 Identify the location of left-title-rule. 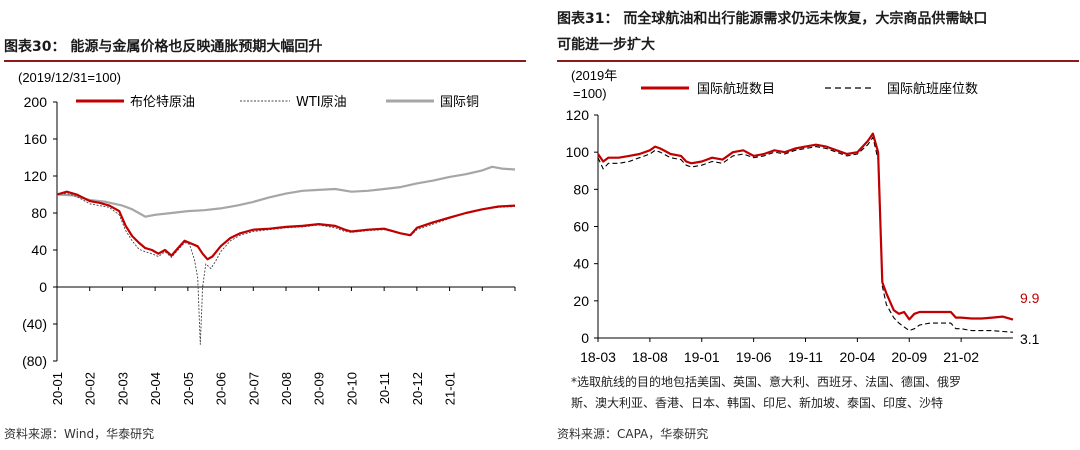
(265, 61).